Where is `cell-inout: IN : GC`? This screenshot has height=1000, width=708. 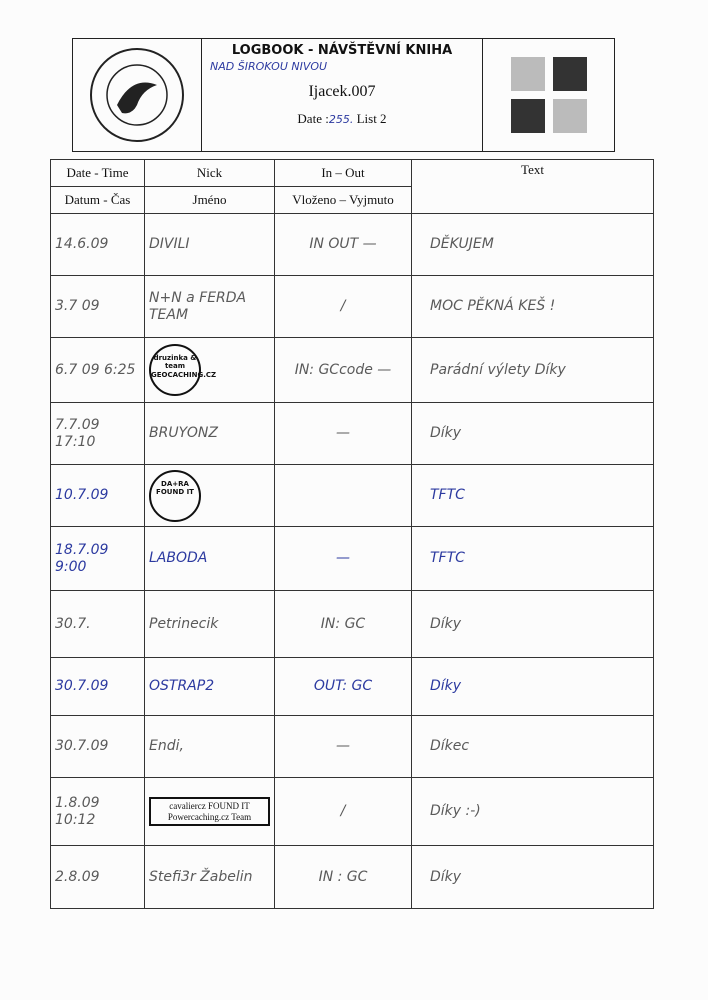 cell-inout: IN : GC is located at coordinates (343, 877).